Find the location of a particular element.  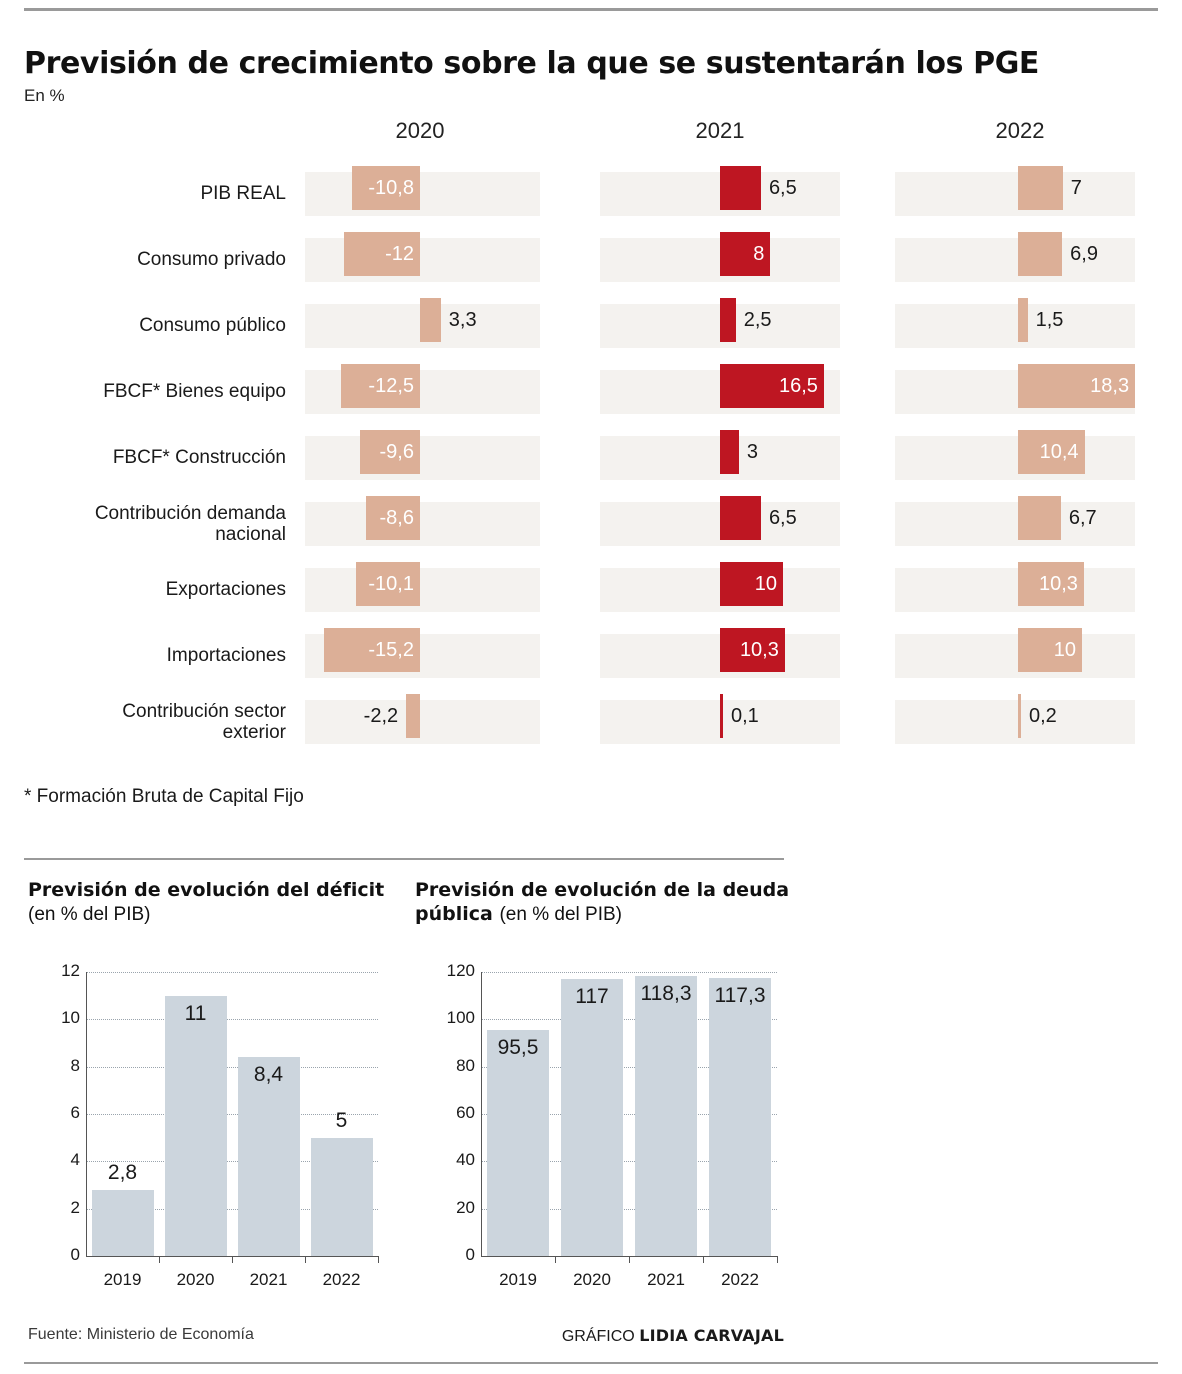

bottom-rule is located at coordinates (591, 1363).